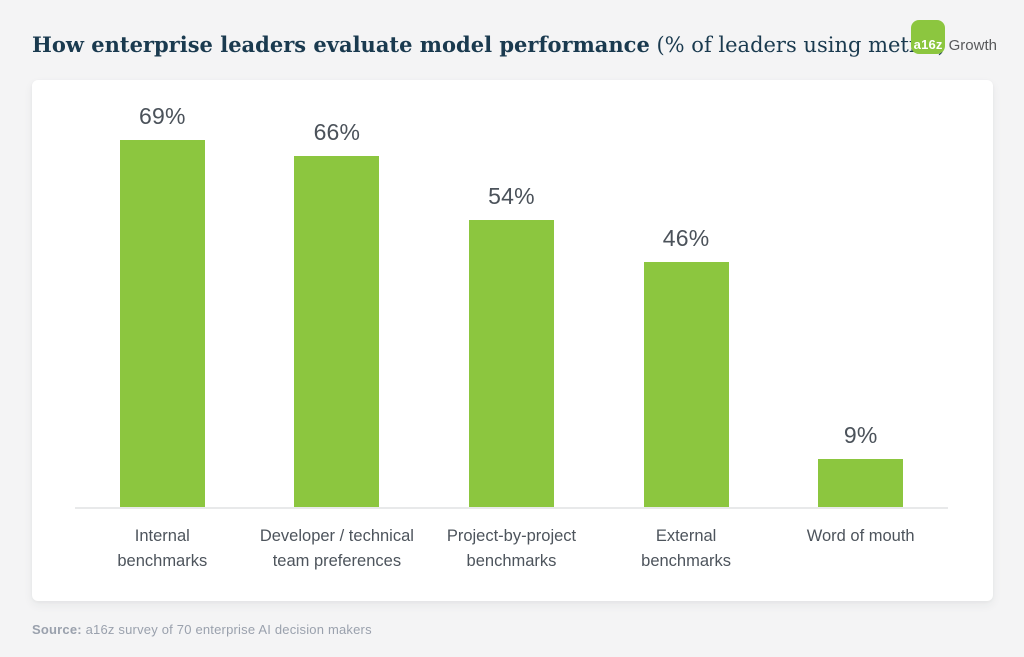 This screenshot has width=1024, height=657. What do you see at coordinates (860, 435) in the screenshot?
I see `bar-value-label: 9%` at bounding box center [860, 435].